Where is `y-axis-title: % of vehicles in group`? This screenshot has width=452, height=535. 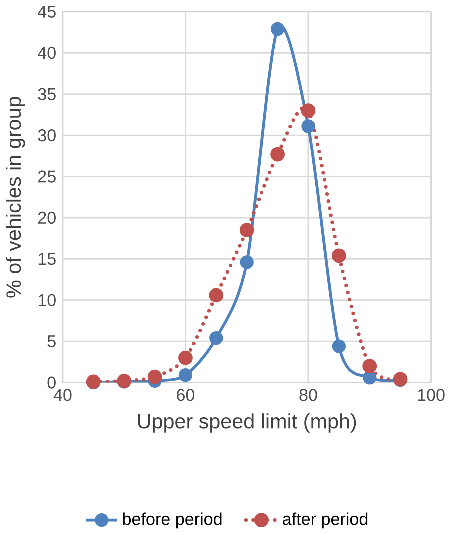
y-axis-title: % of vehicles in group is located at coordinates (16, 197).